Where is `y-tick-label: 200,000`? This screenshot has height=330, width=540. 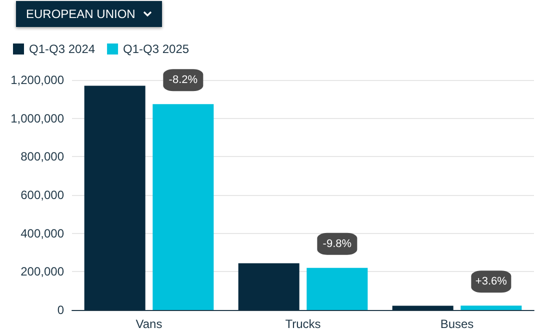
y-tick-label: 200,000 is located at coordinates (42, 271).